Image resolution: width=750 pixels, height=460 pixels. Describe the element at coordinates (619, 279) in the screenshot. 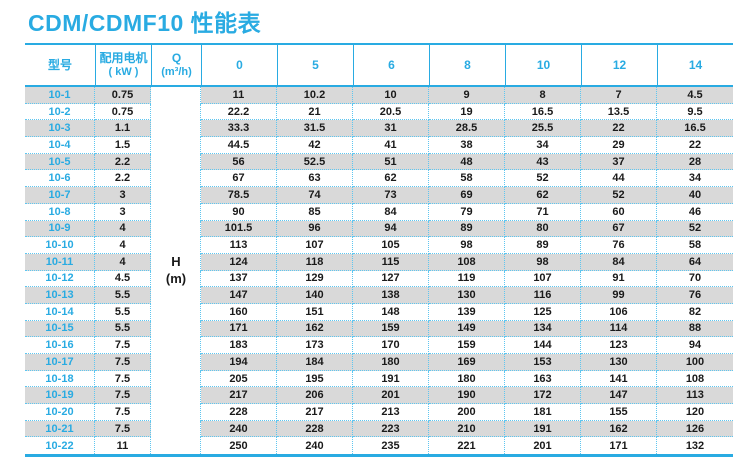

I see `head-value-cell: 91` at that location.